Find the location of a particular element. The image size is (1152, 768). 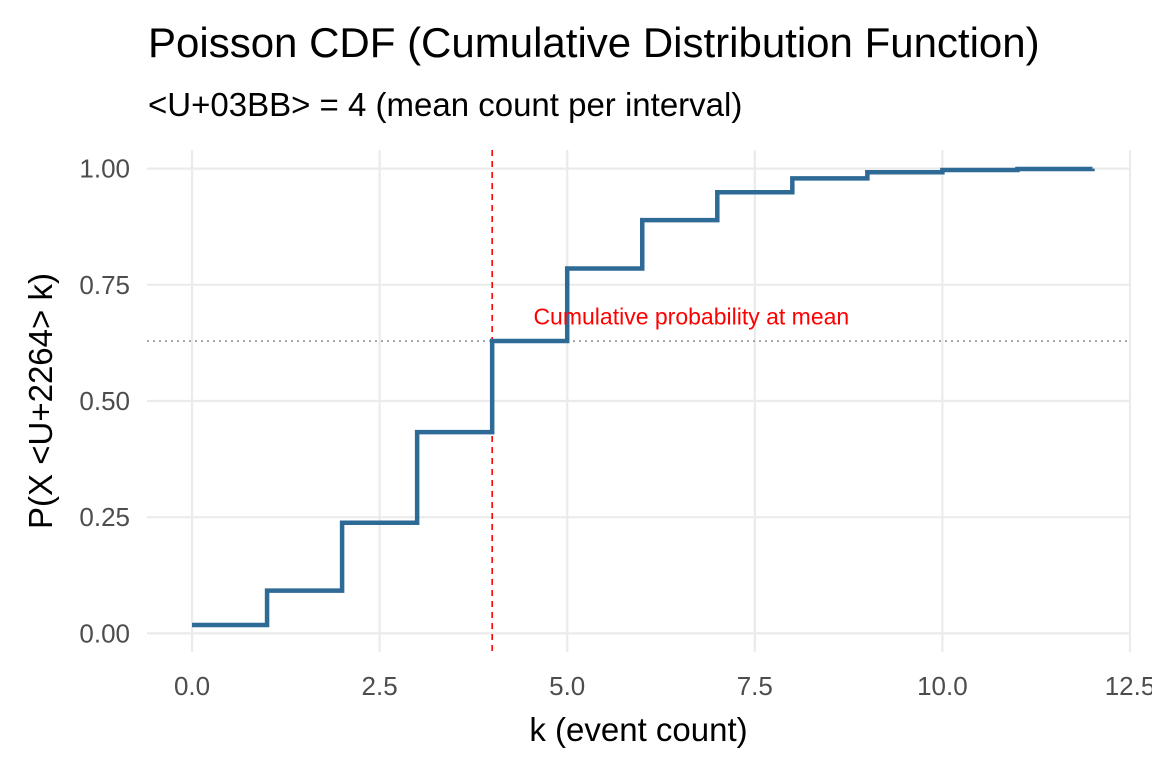

y-tick-label: 0.00 is located at coordinates (104, 633).